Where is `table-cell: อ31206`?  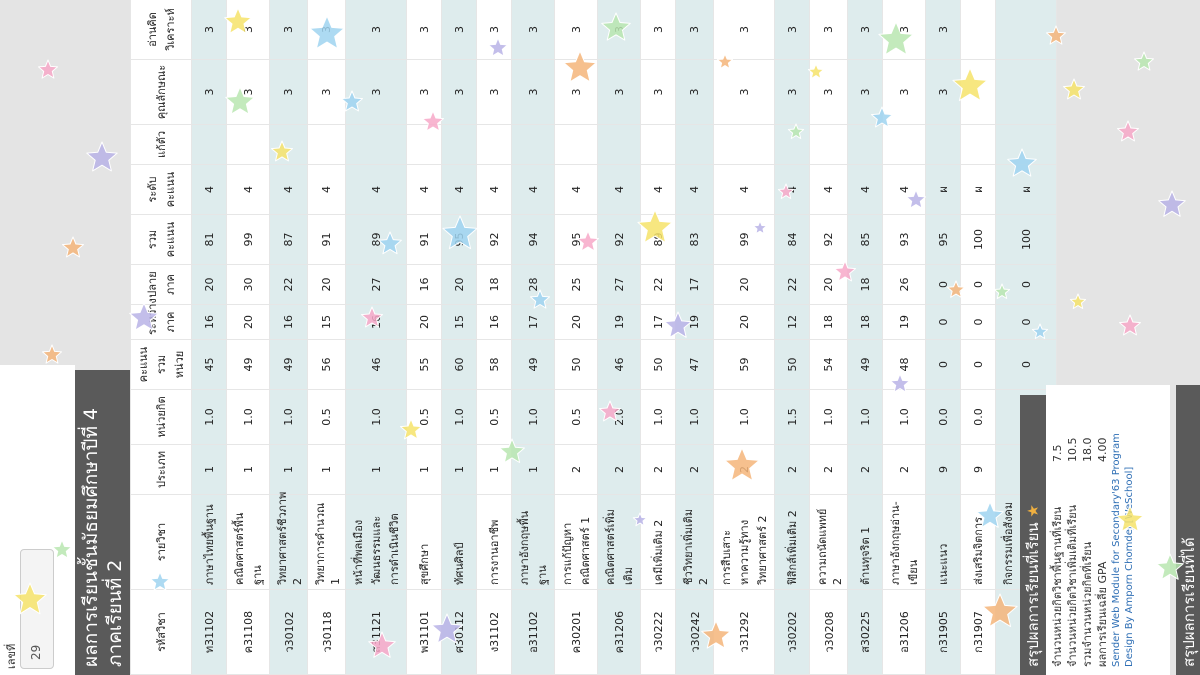 table-cell: อ31206 is located at coordinates (904, 632).